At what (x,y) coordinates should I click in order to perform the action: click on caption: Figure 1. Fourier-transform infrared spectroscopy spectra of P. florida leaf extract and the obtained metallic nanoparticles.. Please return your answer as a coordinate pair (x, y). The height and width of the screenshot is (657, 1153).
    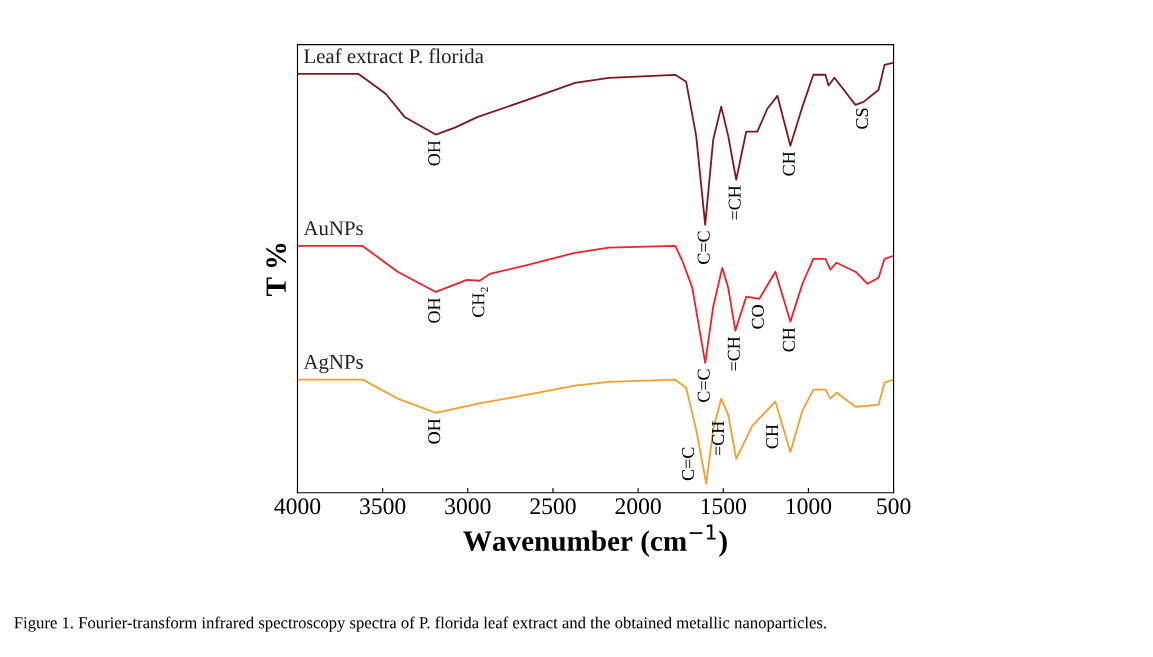
    Looking at the image, I should click on (420, 624).